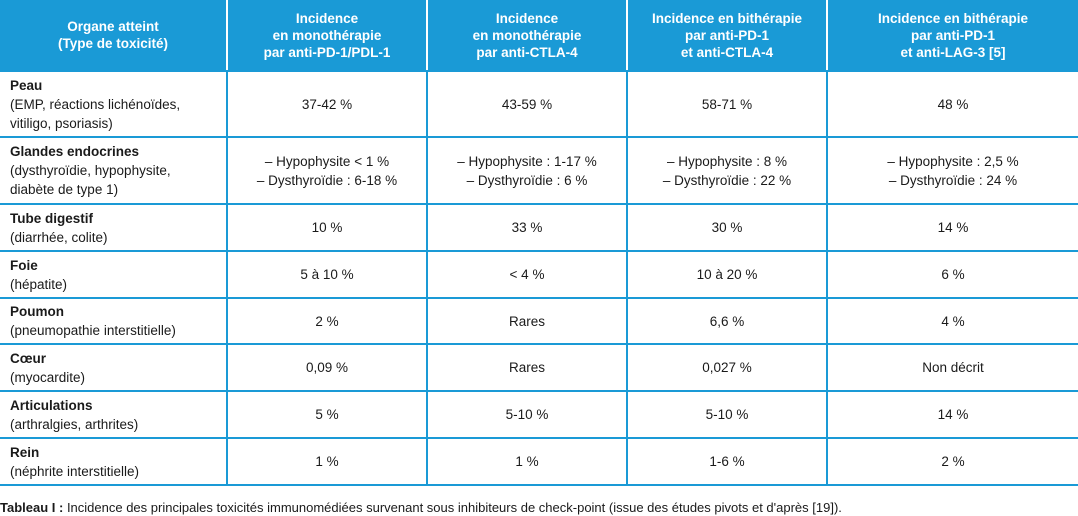 Image resolution: width=1078 pixels, height=516 pixels. I want to click on value-cell: 48 %, so click(952, 104).